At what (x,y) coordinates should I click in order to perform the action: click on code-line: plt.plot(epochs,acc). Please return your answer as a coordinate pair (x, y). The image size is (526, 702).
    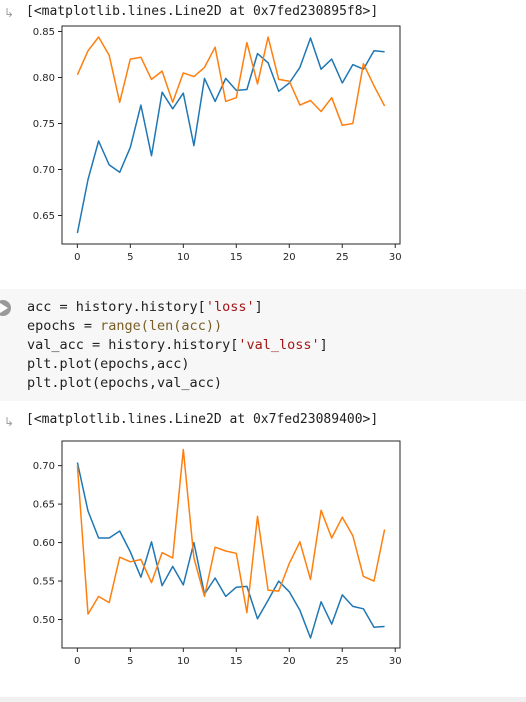
    Looking at the image, I should click on (108, 364).